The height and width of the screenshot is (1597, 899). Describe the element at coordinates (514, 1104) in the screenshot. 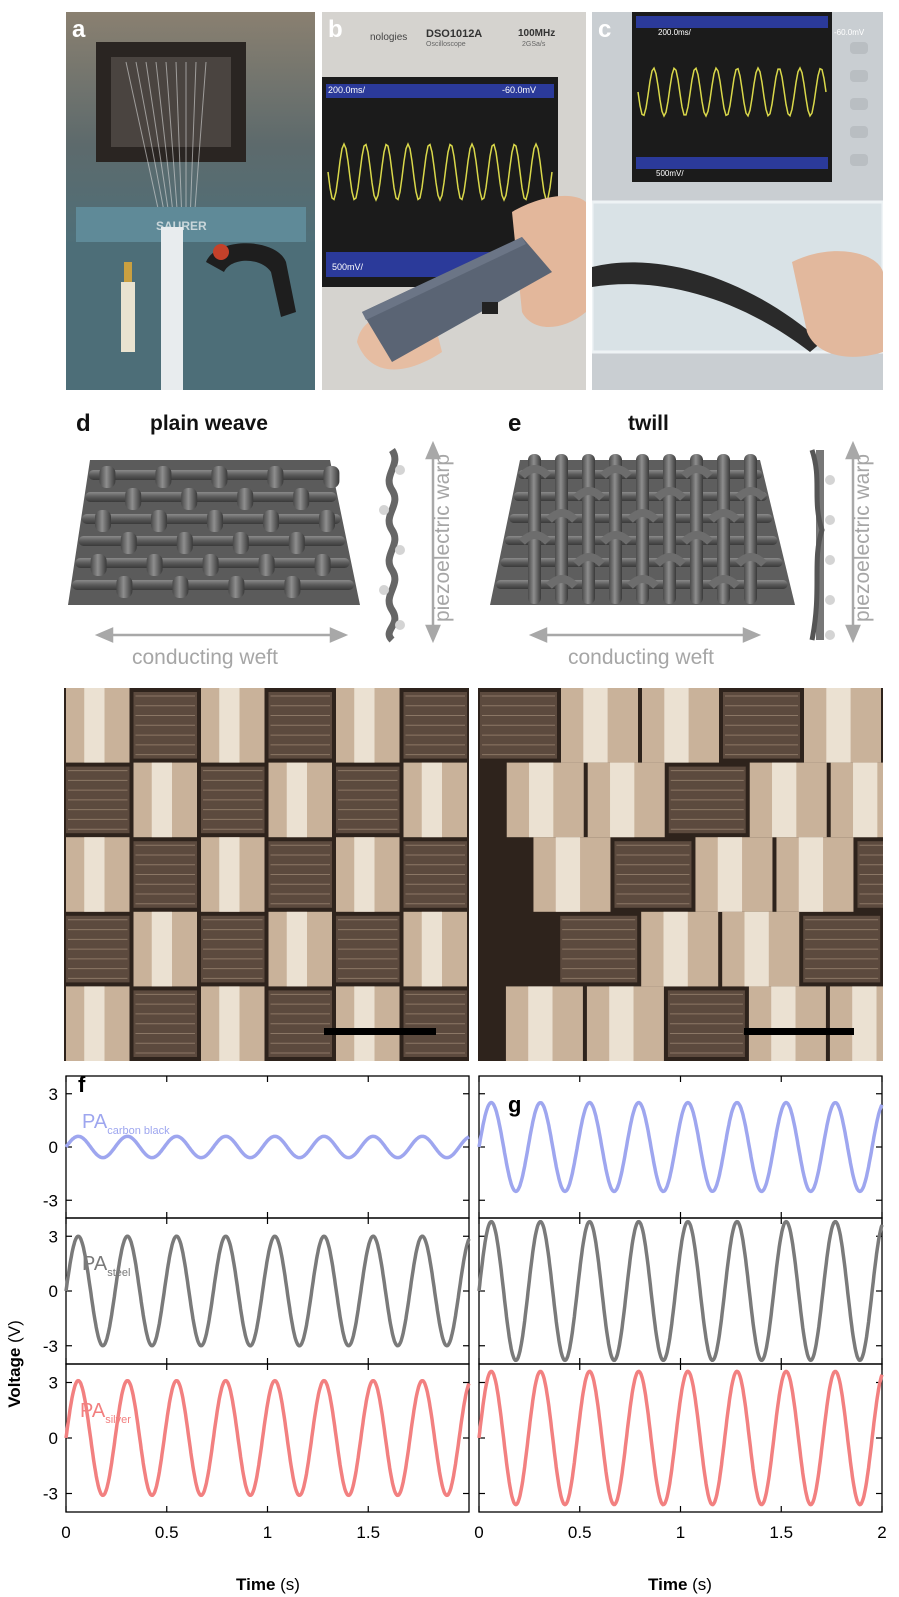

I see `panel-label-g: g` at that location.